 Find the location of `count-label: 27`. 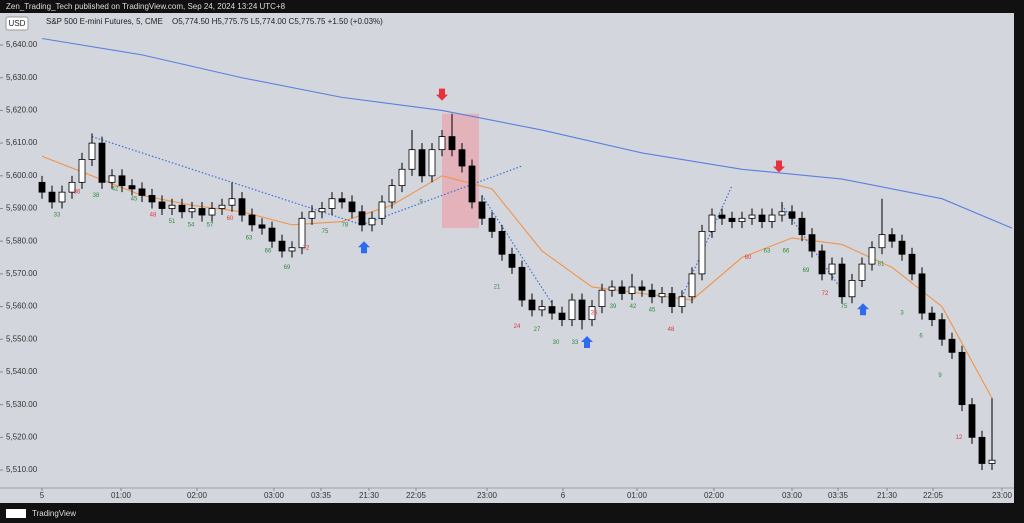

count-label: 27 is located at coordinates (537, 330).